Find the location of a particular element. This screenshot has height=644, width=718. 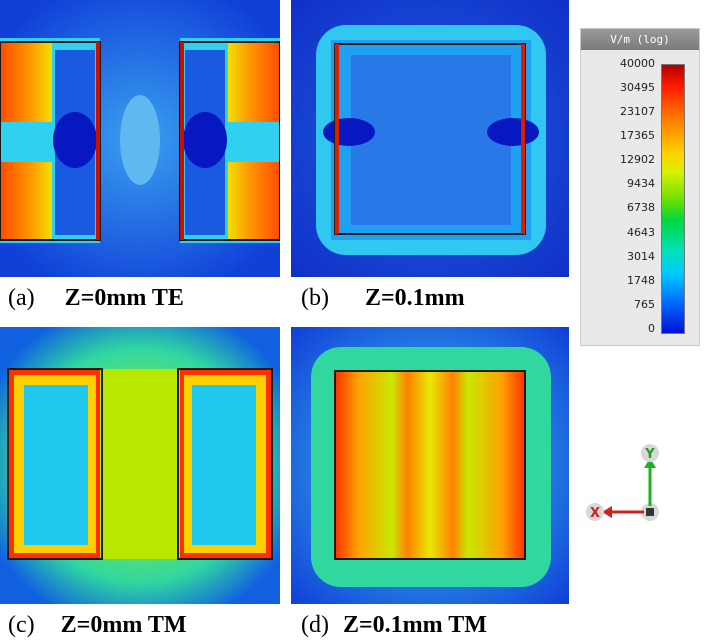

colorbar-tick: 765 is located at coordinates (644, 304).